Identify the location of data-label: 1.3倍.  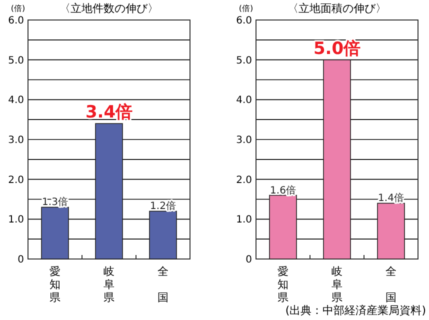
(55, 202).